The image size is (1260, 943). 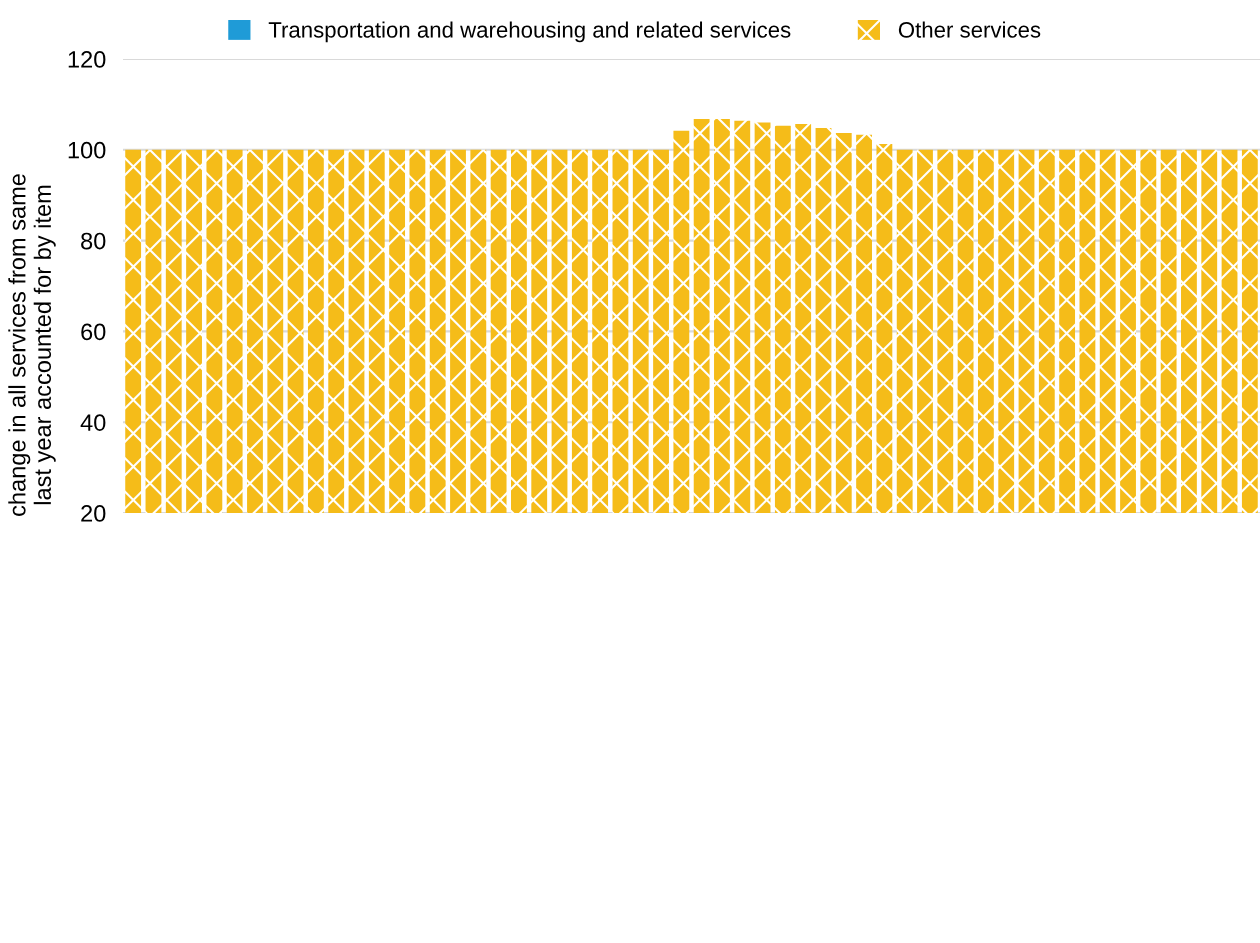 What do you see at coordinates (87, 59) in the screenshot?
I see `y-tick-label: 120` at bounding box center [87, 59].